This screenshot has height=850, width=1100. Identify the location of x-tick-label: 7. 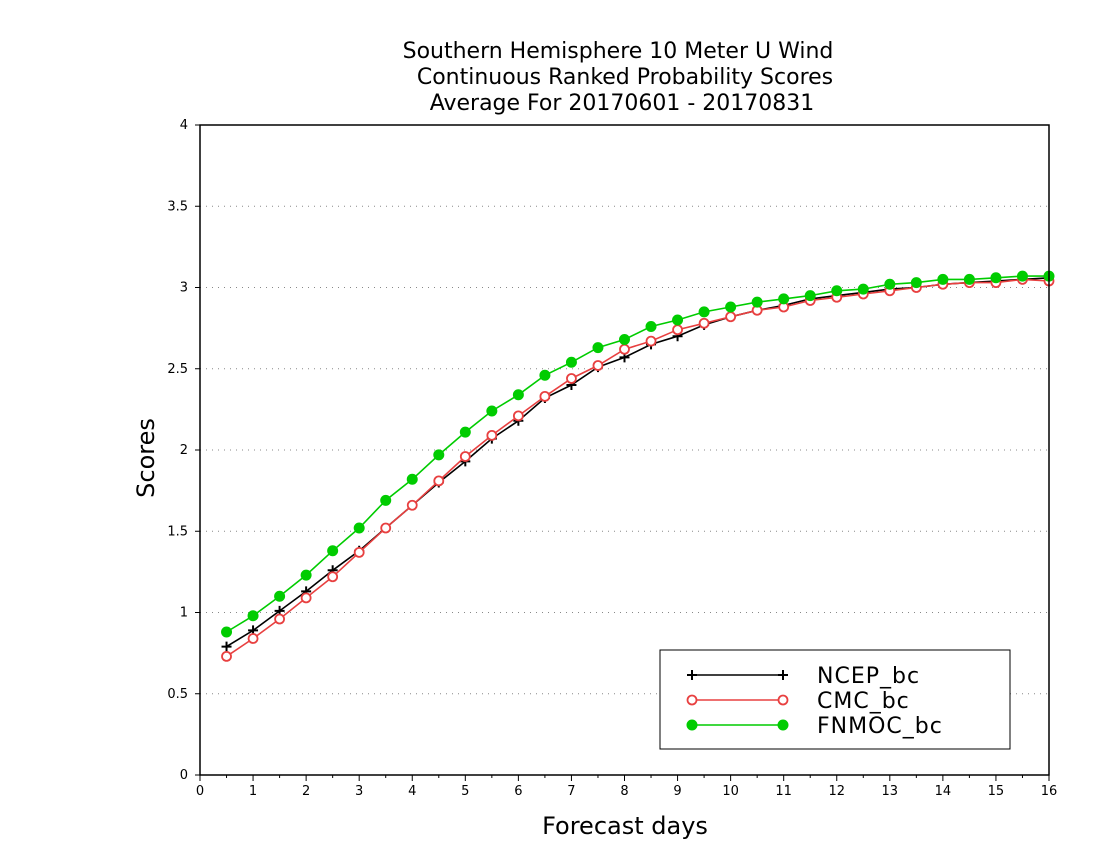
(571, 791).